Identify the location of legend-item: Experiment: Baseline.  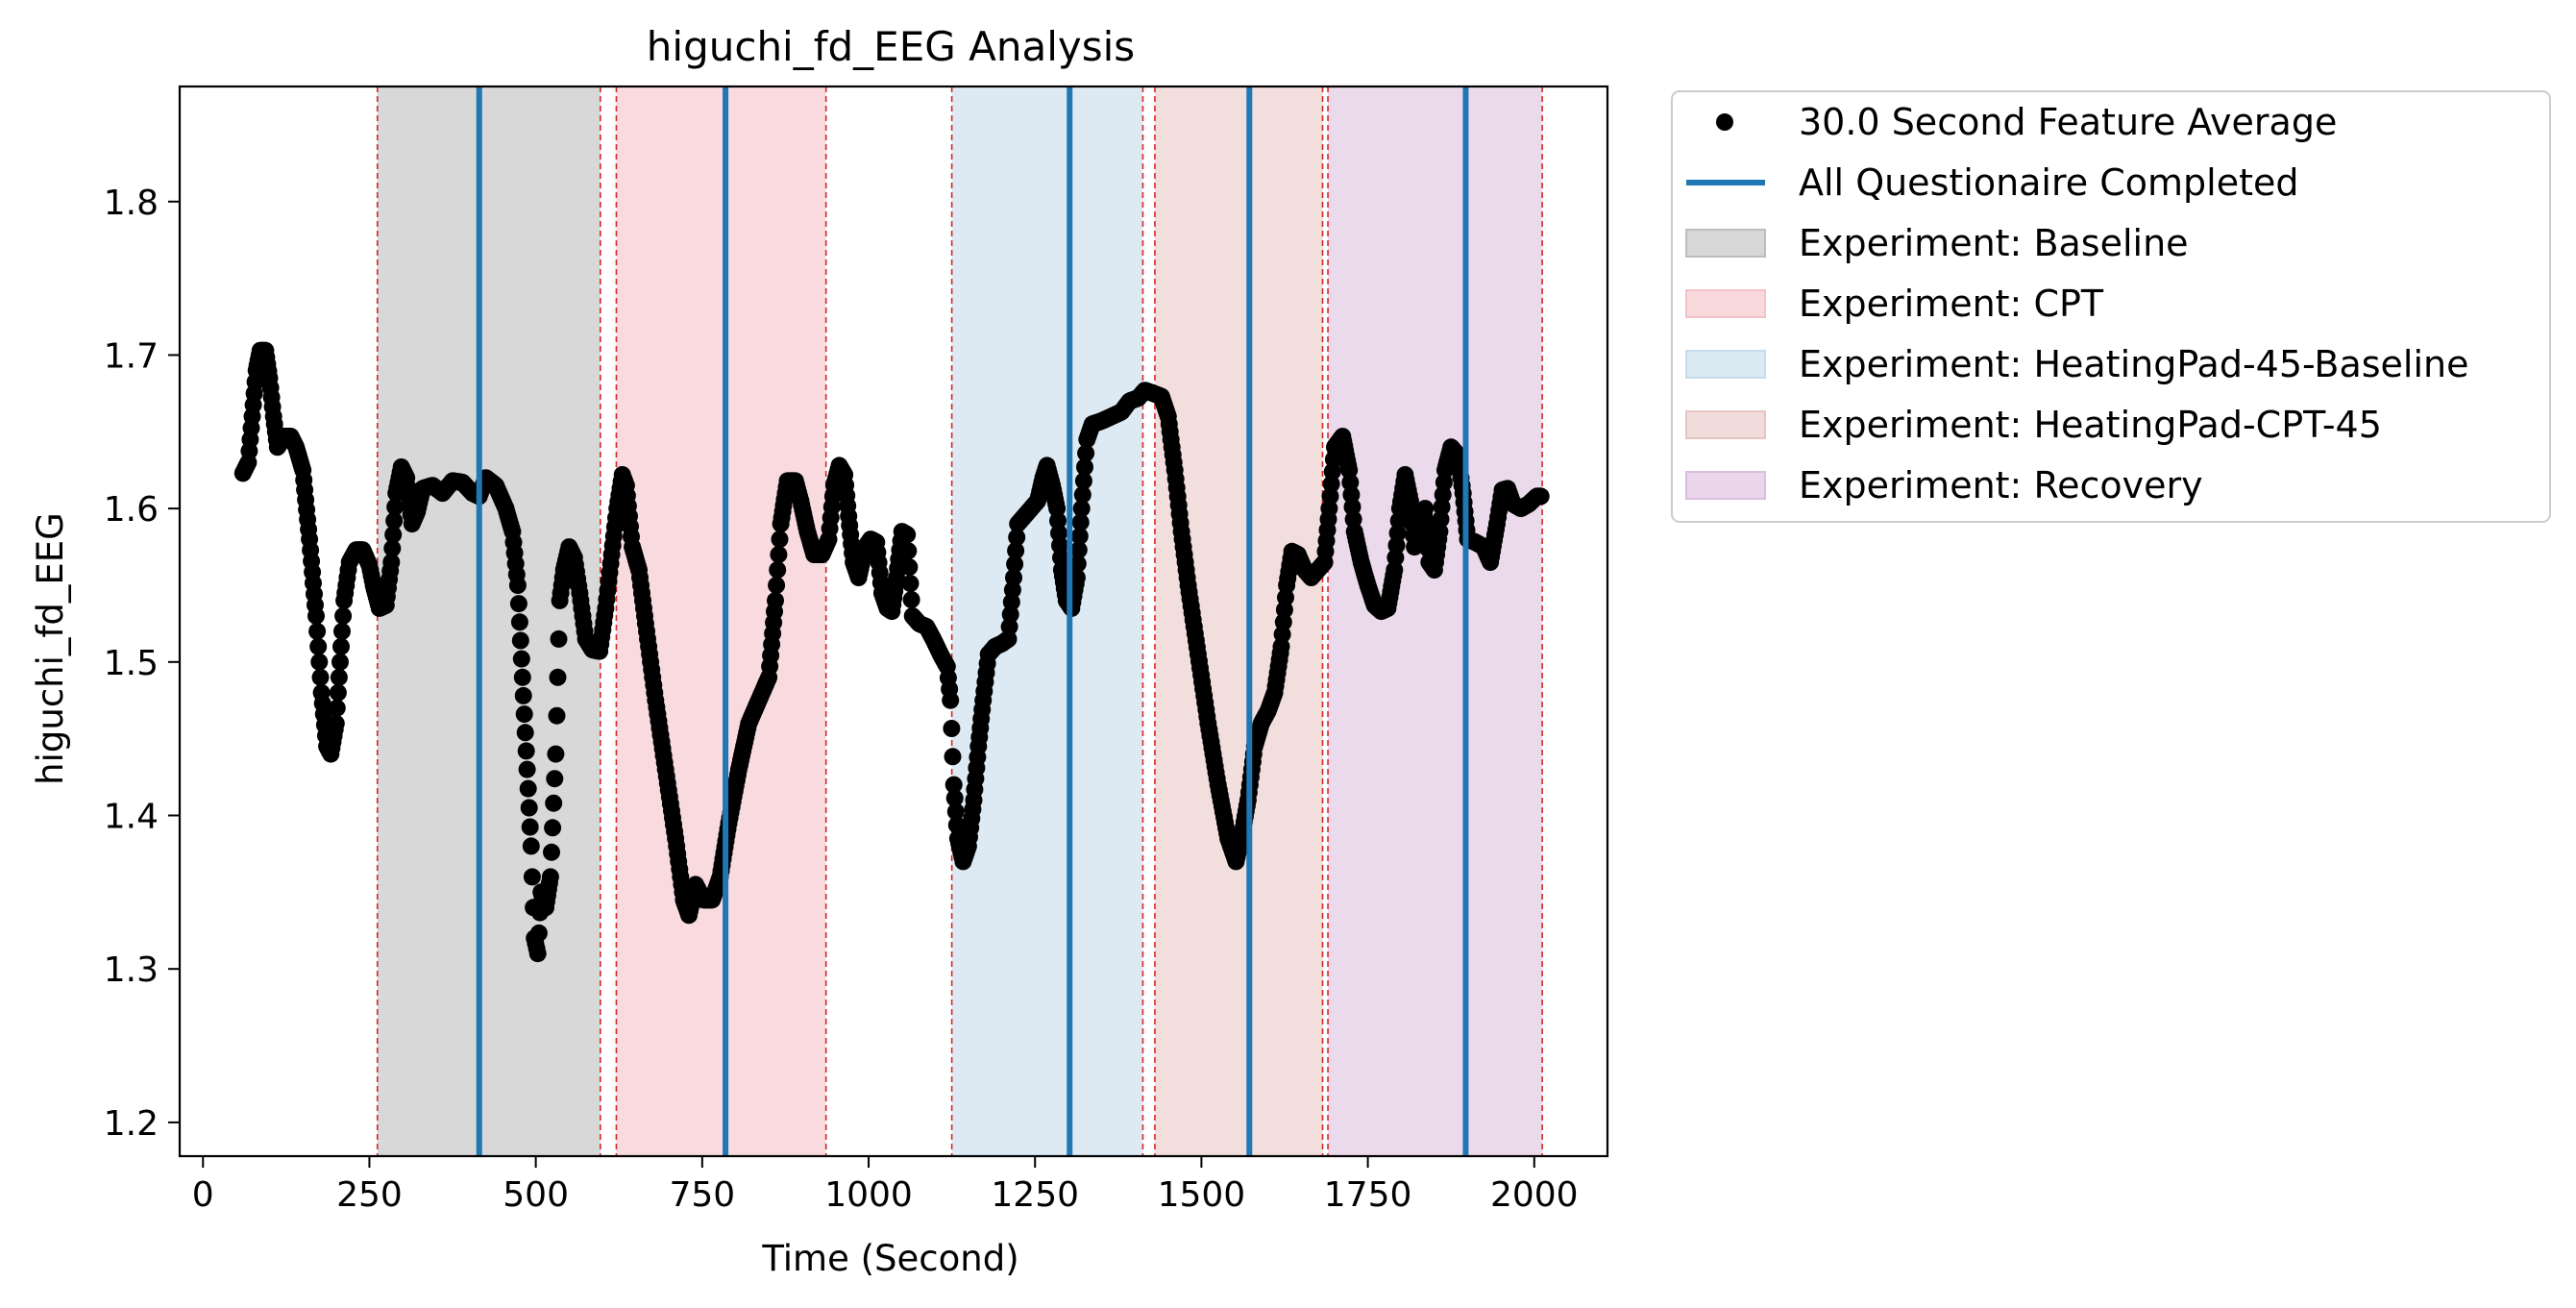
(1937, 243).